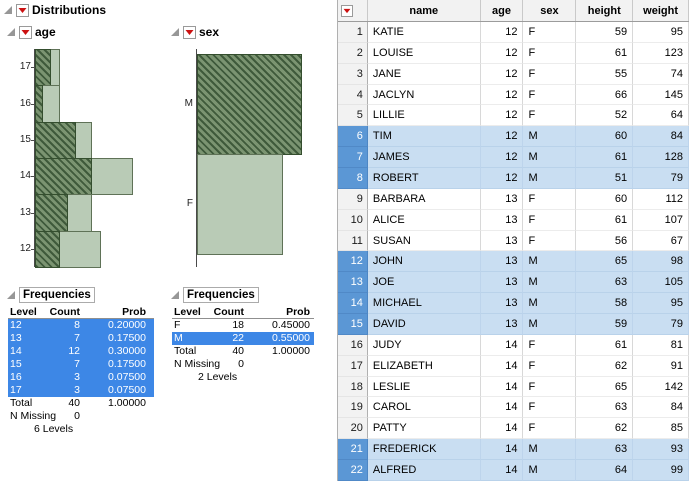 Image resolution: width=689 pixels, height=481 pixels. I want to click on cell-height: 52, so click(605, 116).